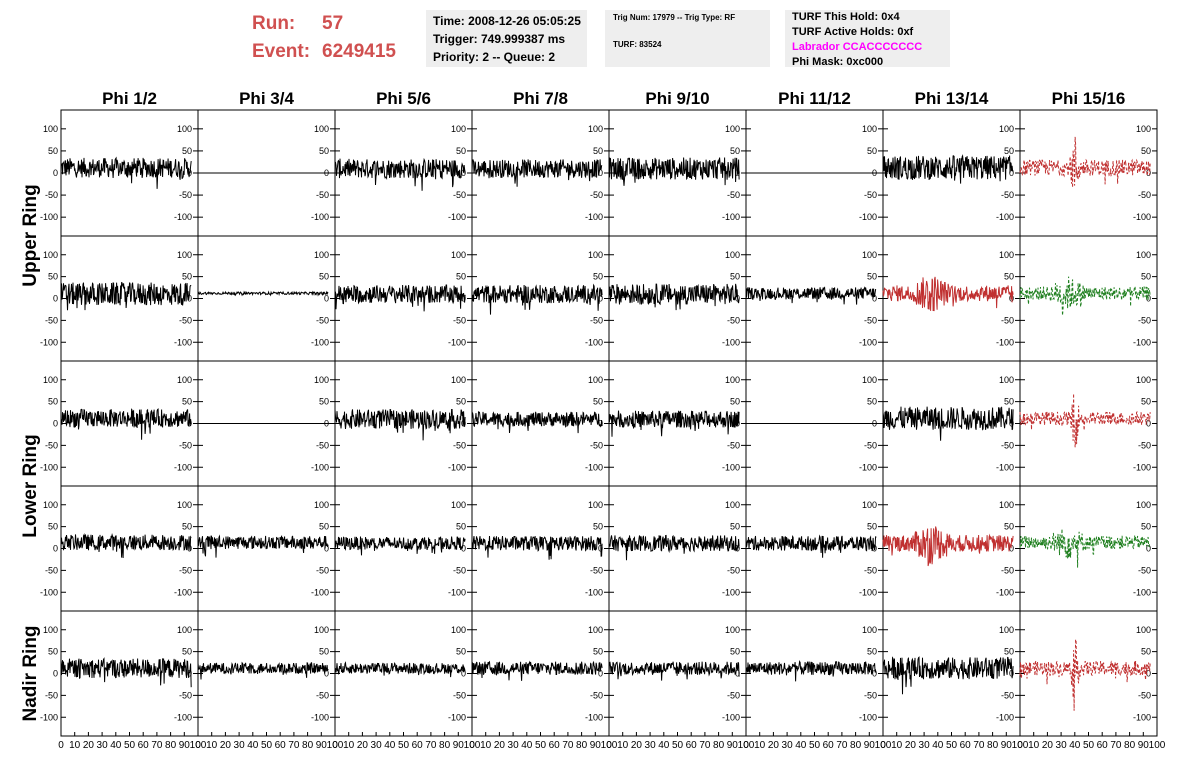  I want to click on time-text: Time: 2008-12-26 05:05:25, so click(507, 21).